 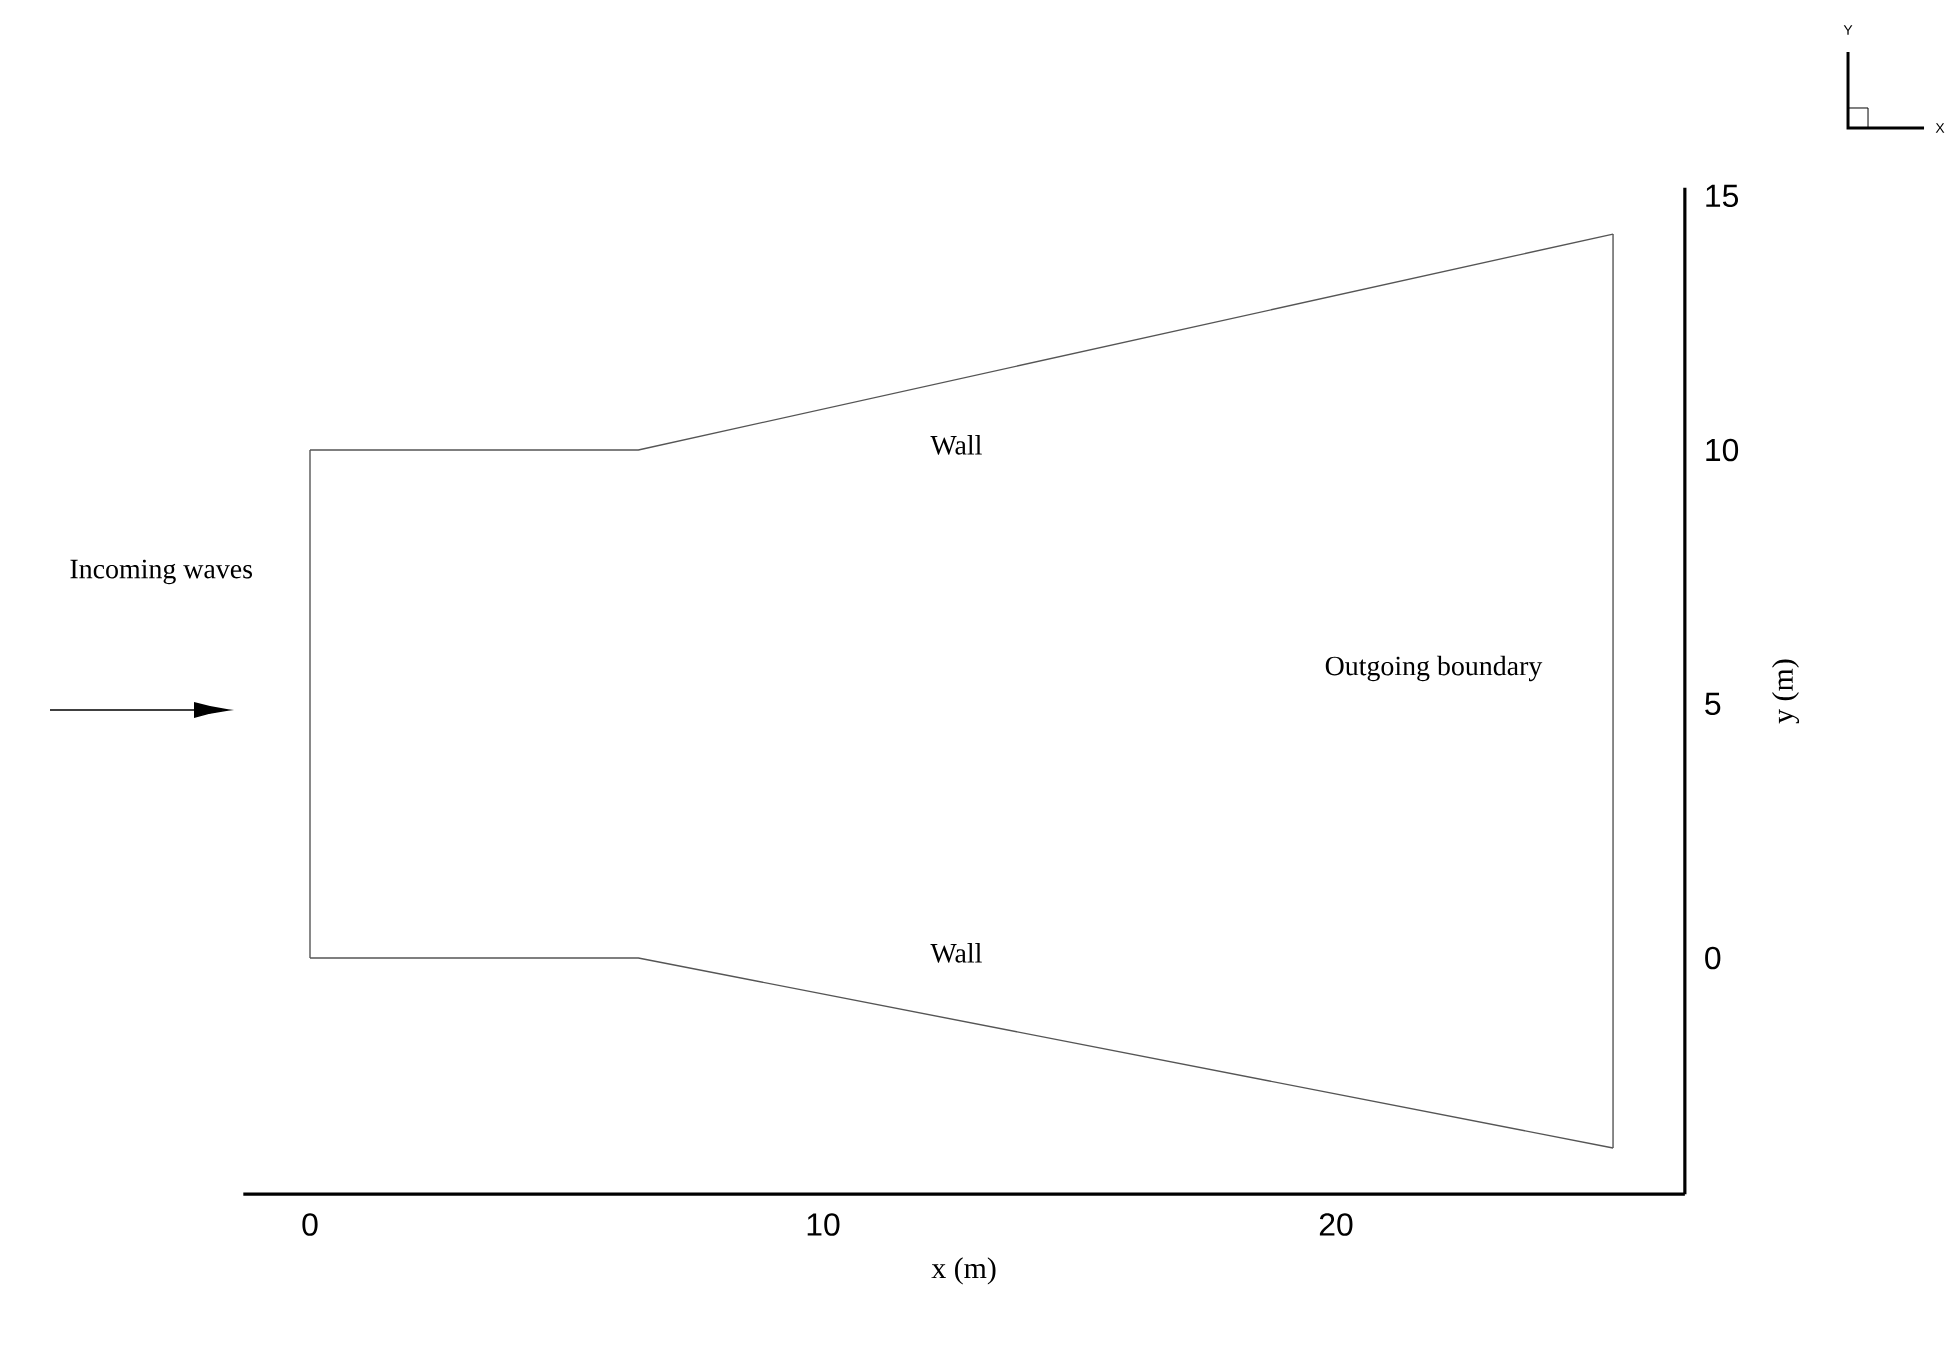 I want to click on y-tick-label: 15, so click(x=1722, y=196).